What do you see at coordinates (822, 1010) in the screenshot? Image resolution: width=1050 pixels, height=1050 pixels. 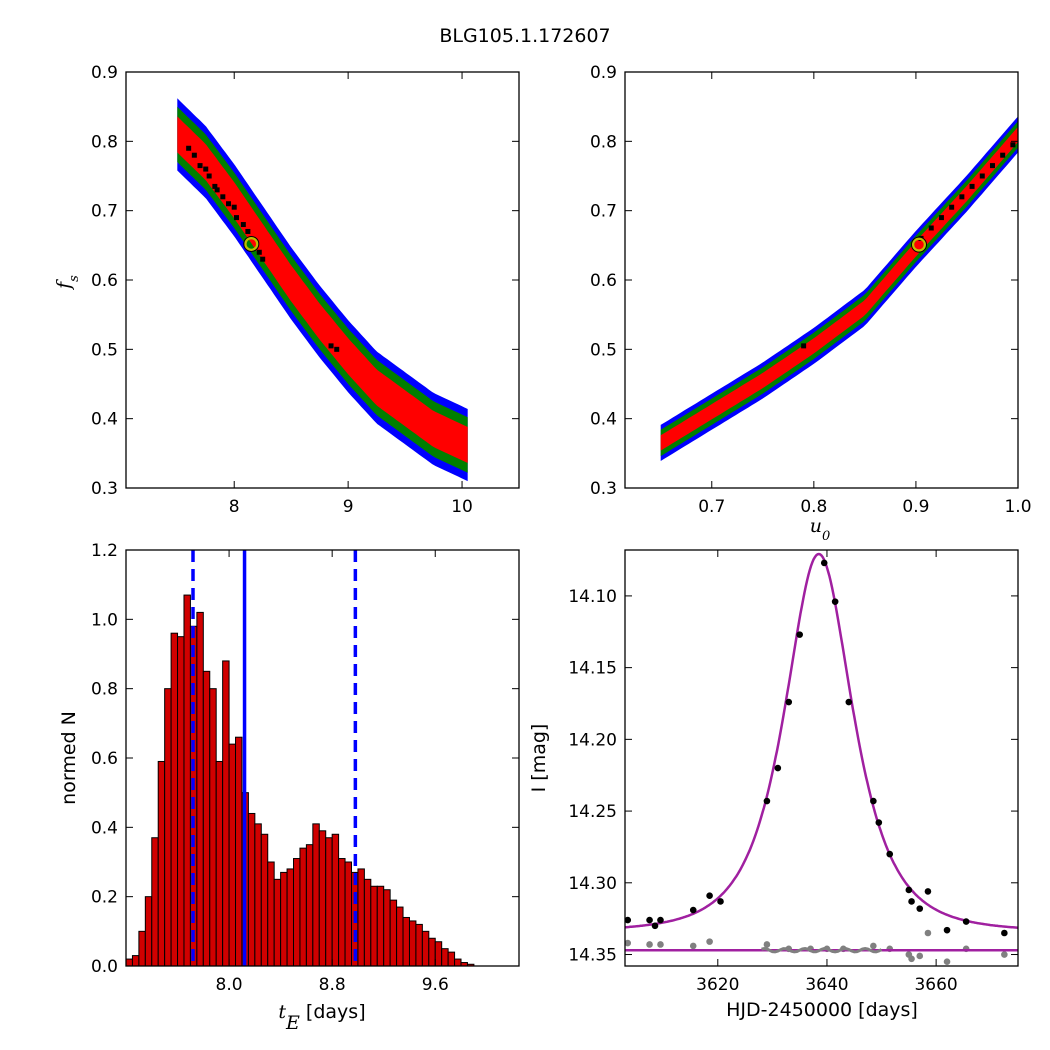 I see `x-axis-label: HJD-2450000 [days]` at bounding box center [822, 1010].